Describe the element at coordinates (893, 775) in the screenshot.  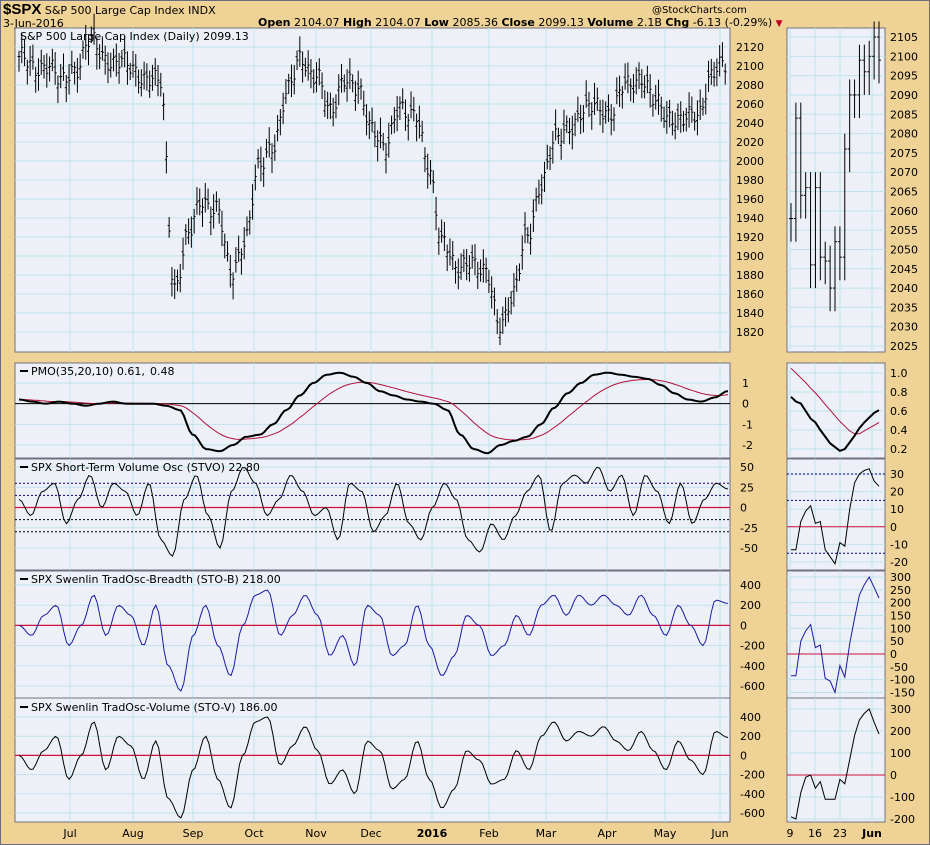
I see `detail-stov-y-tick: 0` at that location.